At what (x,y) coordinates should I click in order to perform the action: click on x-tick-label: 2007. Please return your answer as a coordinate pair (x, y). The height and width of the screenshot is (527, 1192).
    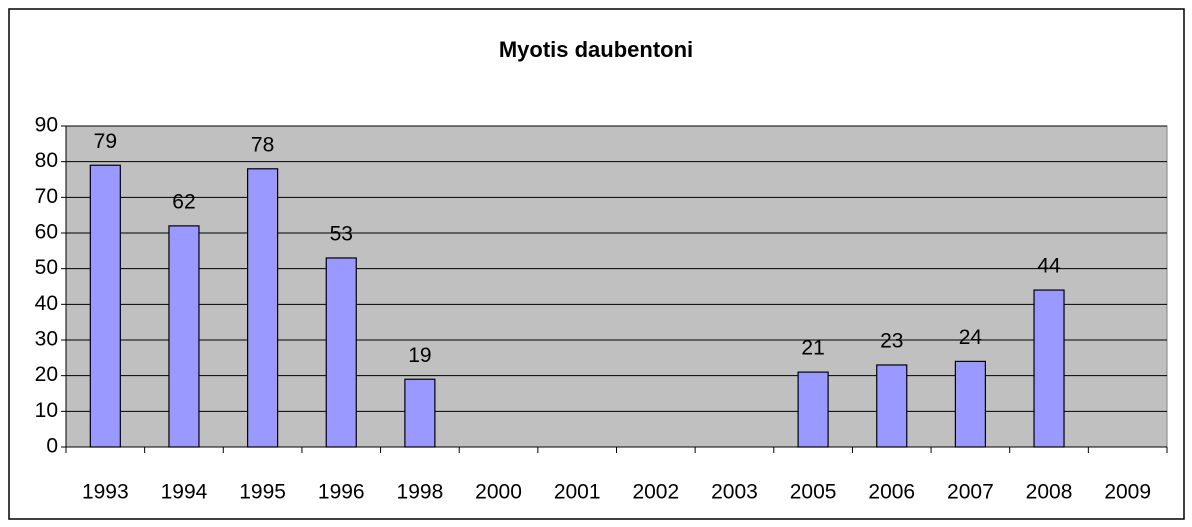
    Looking at the image, I should click on (970, 492).